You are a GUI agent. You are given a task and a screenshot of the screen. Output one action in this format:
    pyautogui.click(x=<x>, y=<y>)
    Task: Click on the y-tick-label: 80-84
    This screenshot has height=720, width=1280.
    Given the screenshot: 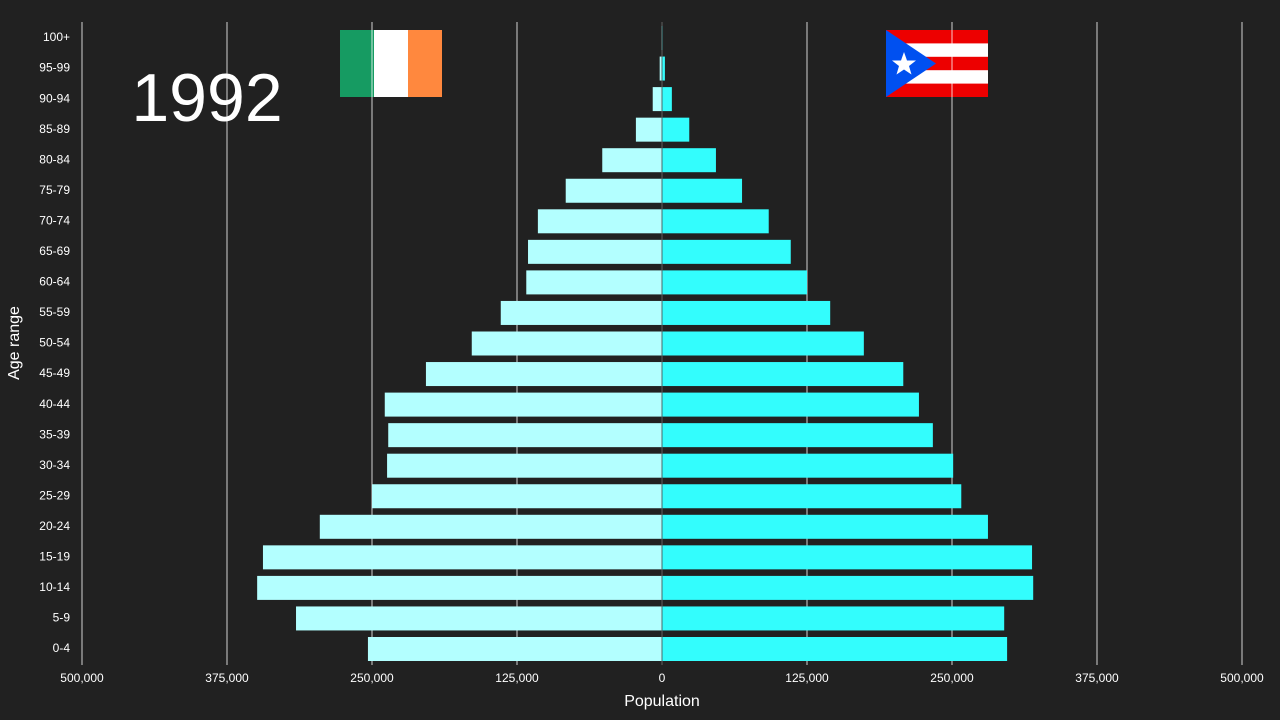 What is the action you would take?
    pyautogui.click(x=54, y=159)
    